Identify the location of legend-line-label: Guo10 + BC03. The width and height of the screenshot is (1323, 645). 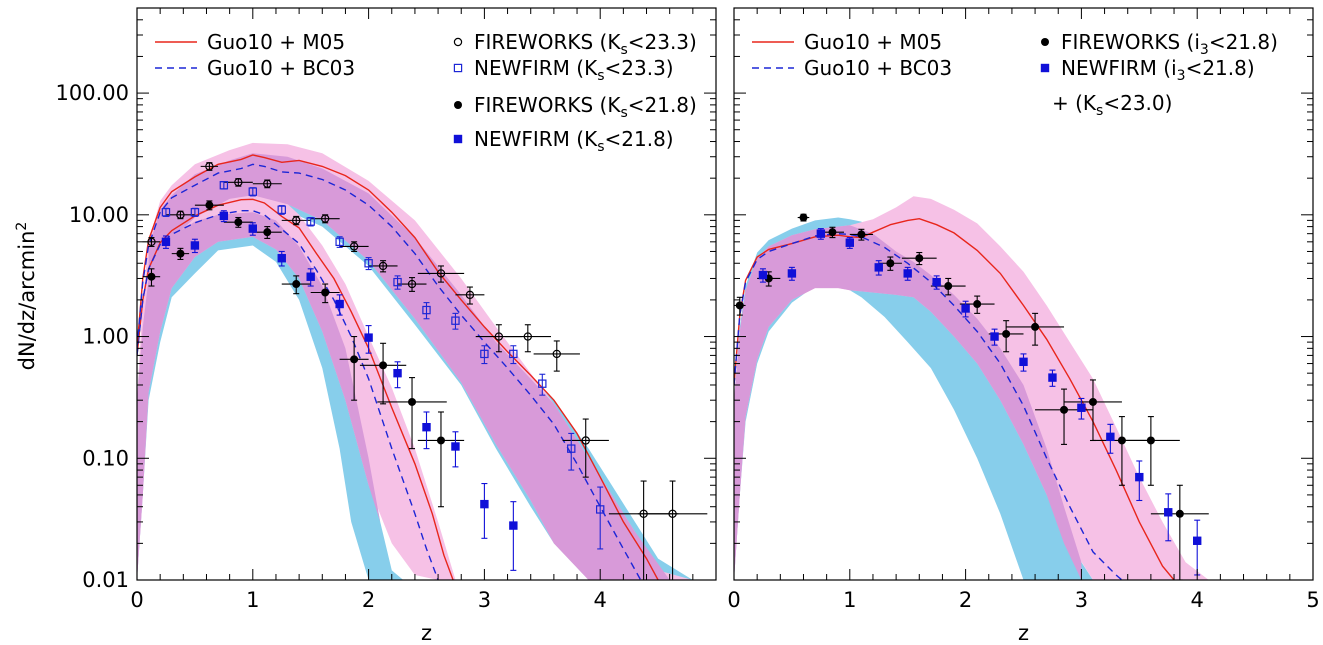
(281, 68).